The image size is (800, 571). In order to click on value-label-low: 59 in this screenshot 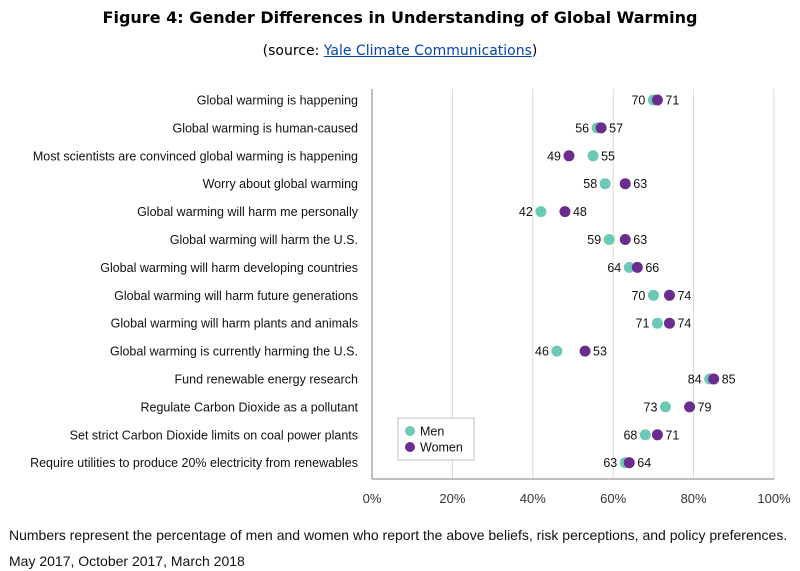, I will do `click(594, 240)`.